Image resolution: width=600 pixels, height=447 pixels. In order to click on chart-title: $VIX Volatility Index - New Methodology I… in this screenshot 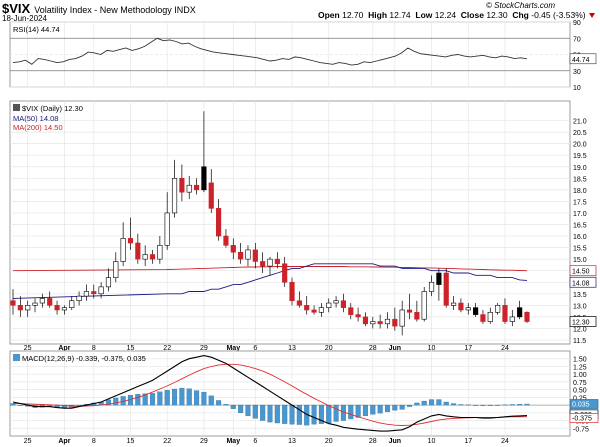, I will do `click(99, 8)`.